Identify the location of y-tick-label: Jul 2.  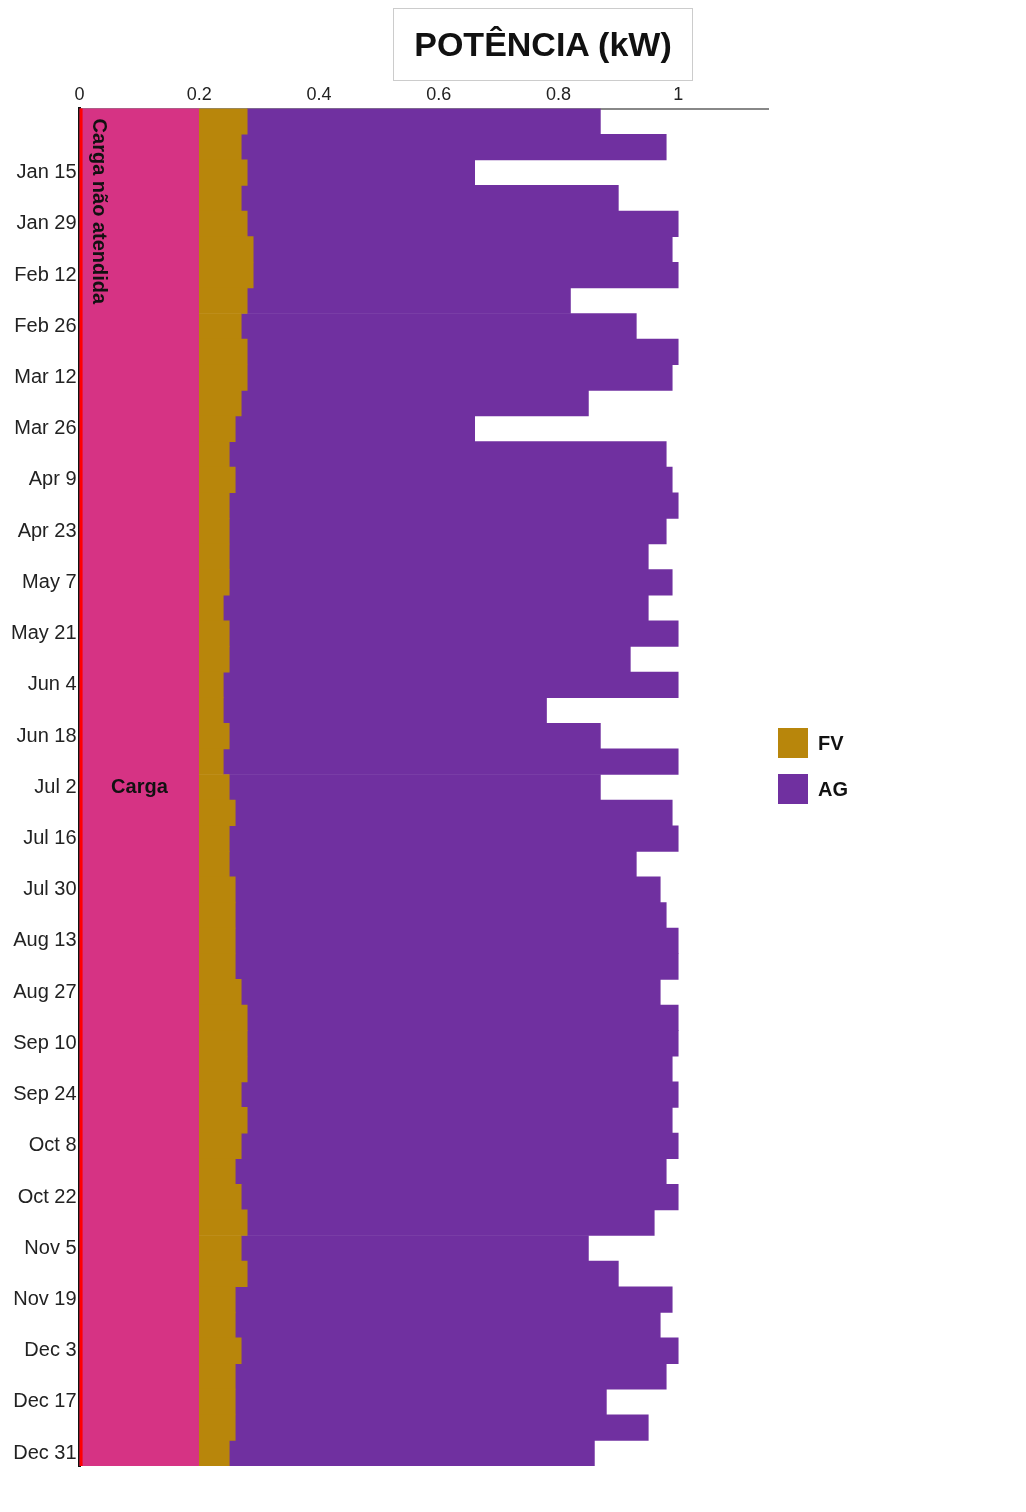
(55, 785).